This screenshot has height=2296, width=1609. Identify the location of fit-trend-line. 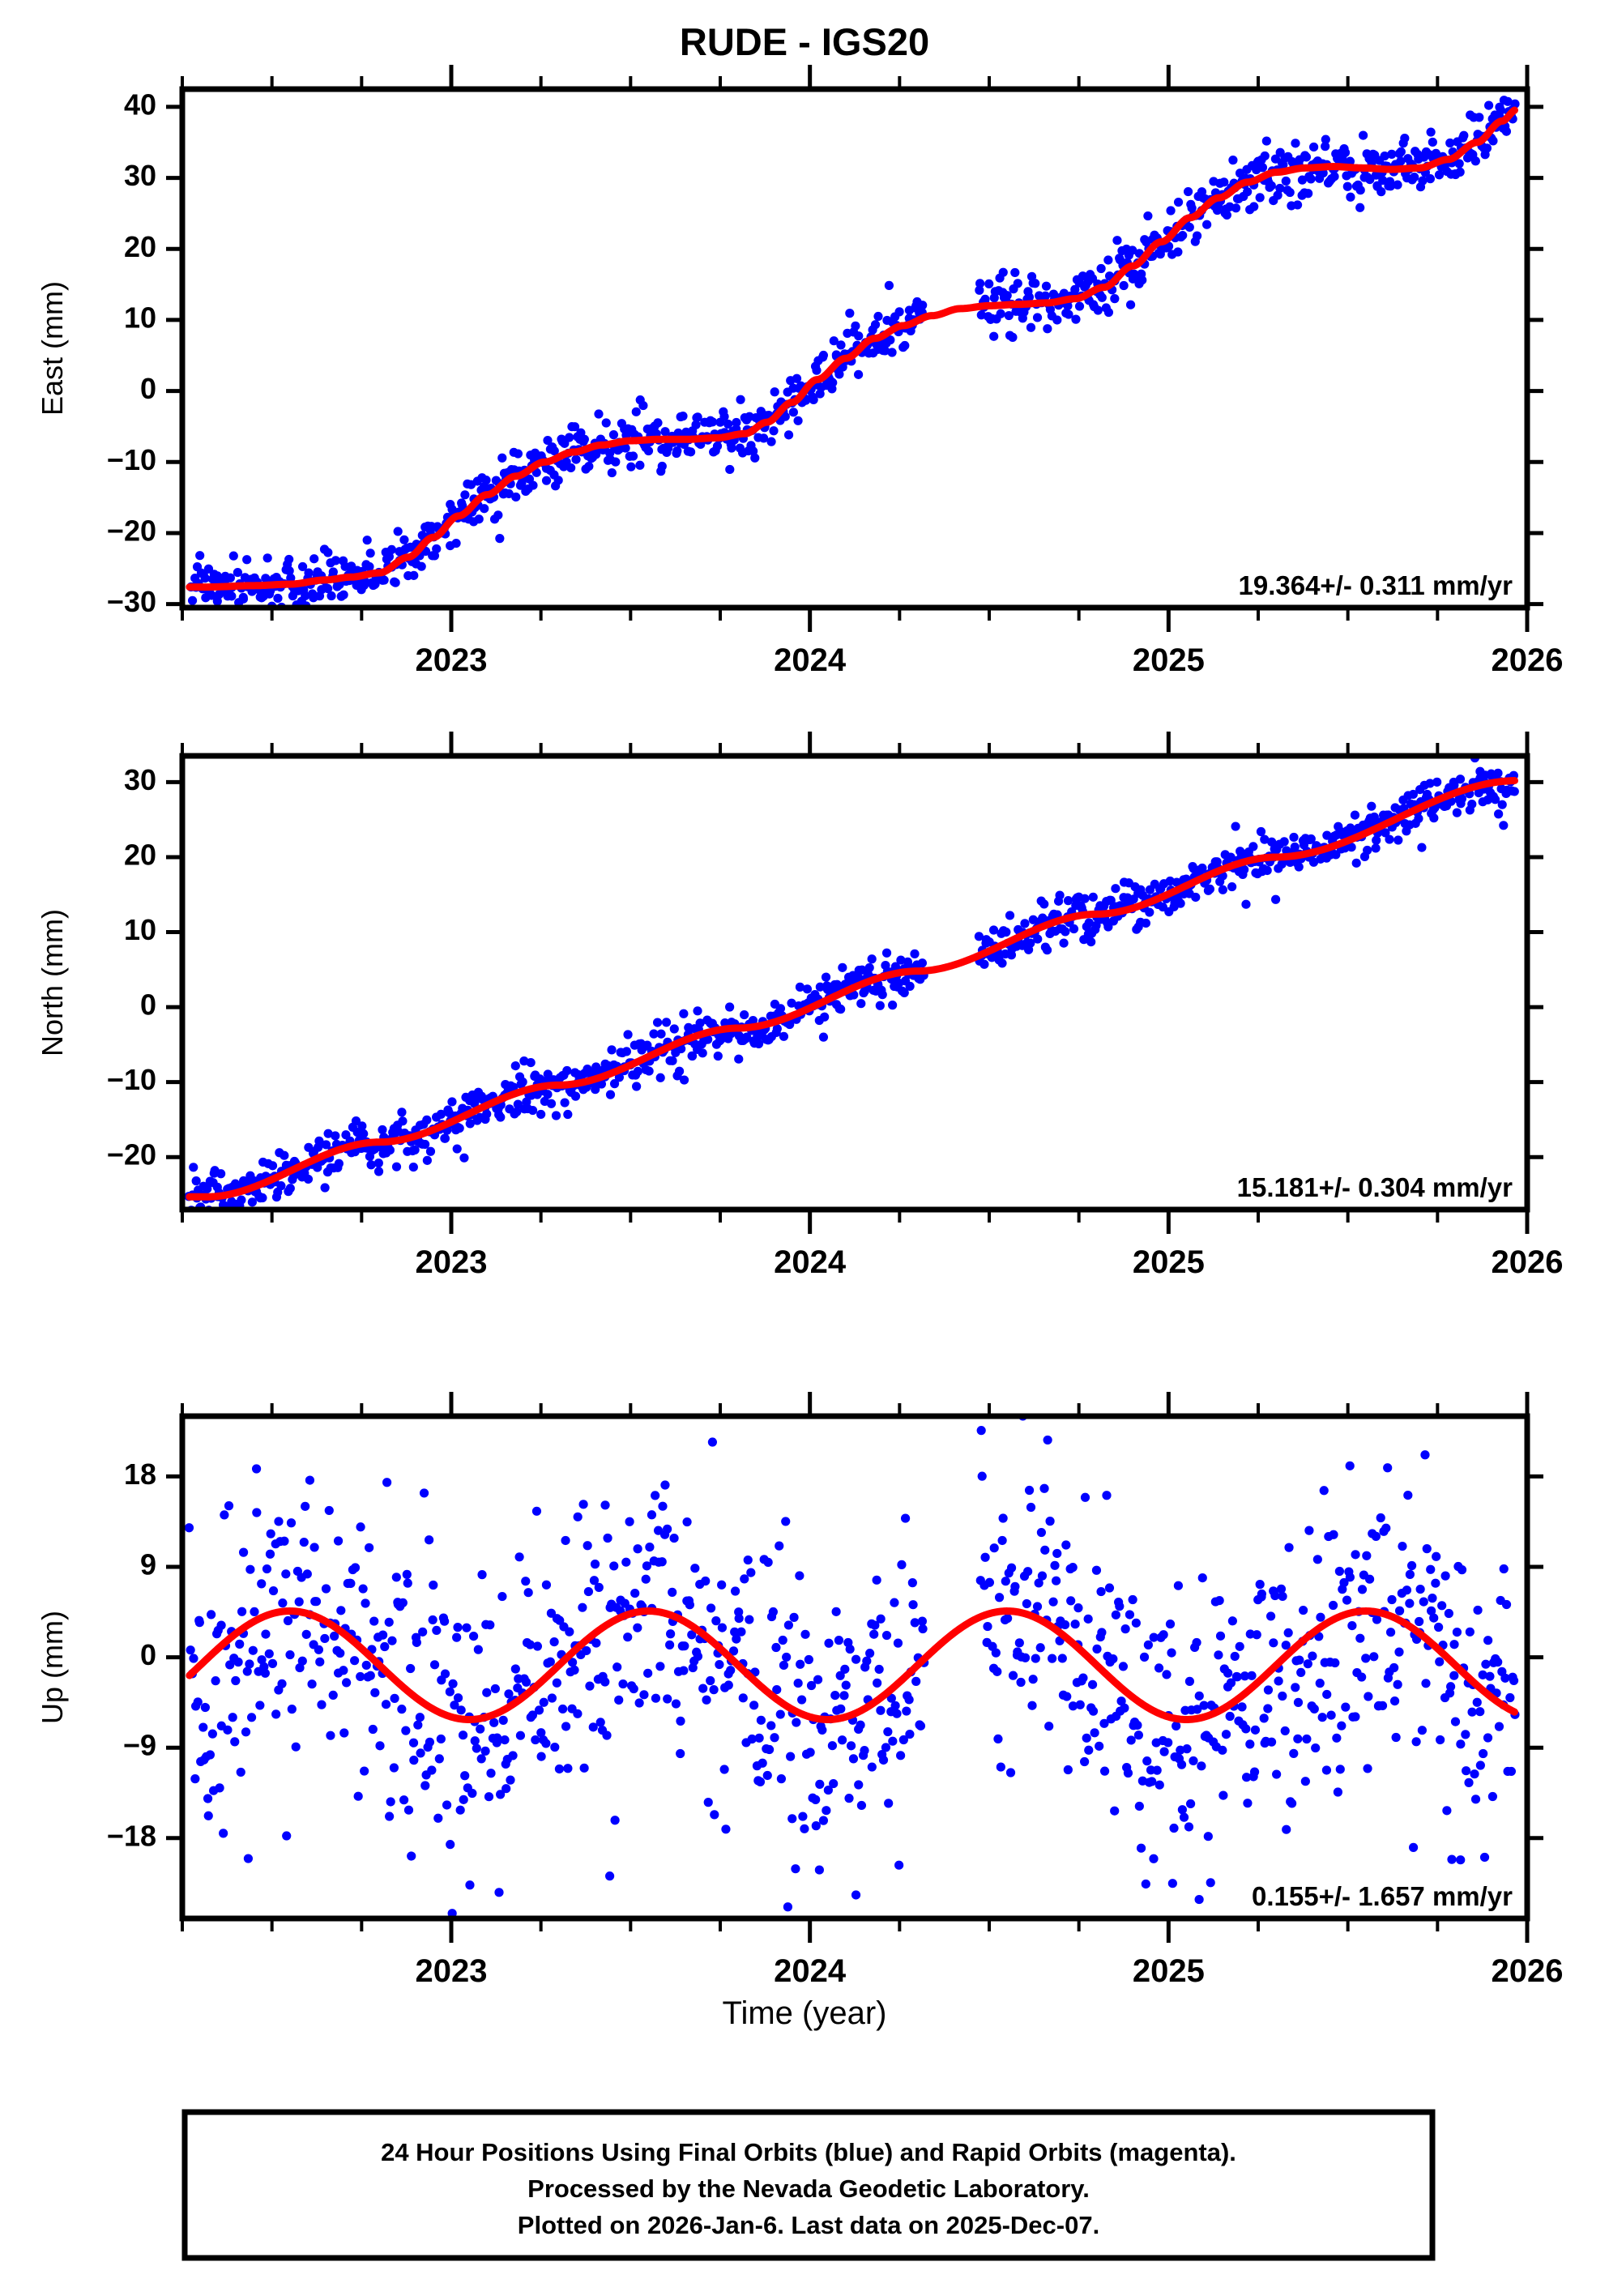
(853, 1665).